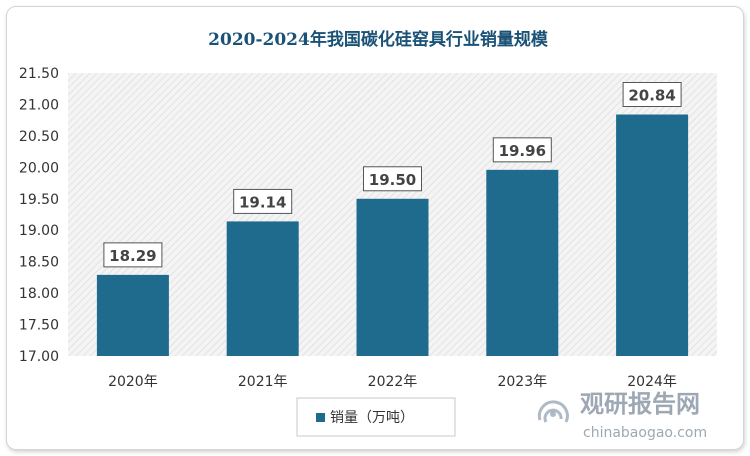 The height and width of the screenshot is (456, 750). Describe the element at coordinates (39, 357) in the screenshot. I see `y-tick-label: 17.00` at that location.